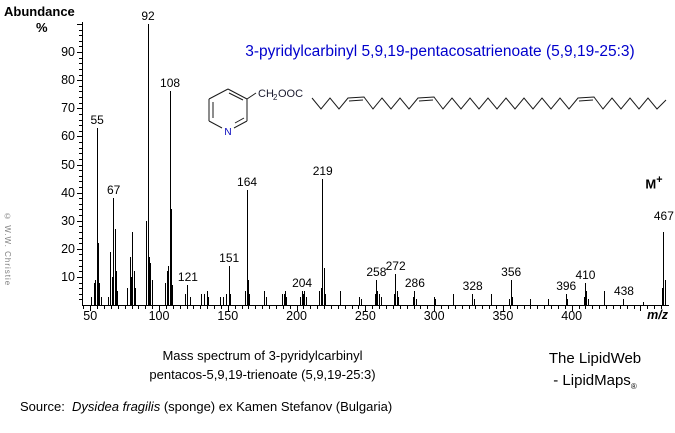 The width and height of the screenshot is (675, 433). Describe the element at coordinates (68, 52) in the screenshot. I see `y-tick-label: 90` at that location.